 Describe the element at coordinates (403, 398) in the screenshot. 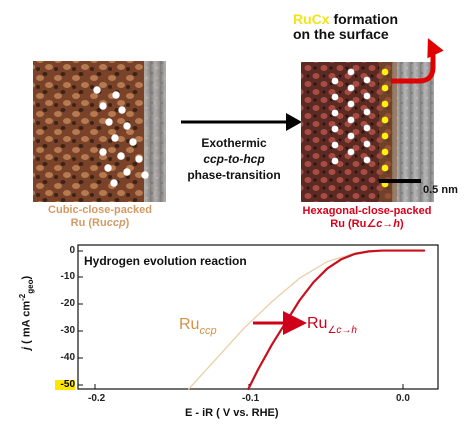

I see `x-tick-label-3: 0.0` at that location.